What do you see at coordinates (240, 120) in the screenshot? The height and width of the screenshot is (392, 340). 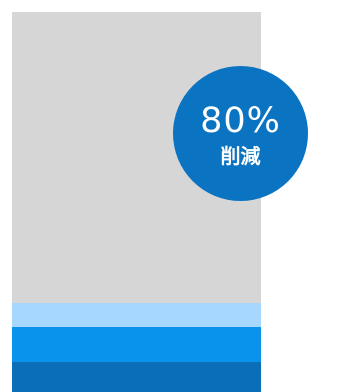 I see `badge-value: 80%` at bounding box center [240, 120].